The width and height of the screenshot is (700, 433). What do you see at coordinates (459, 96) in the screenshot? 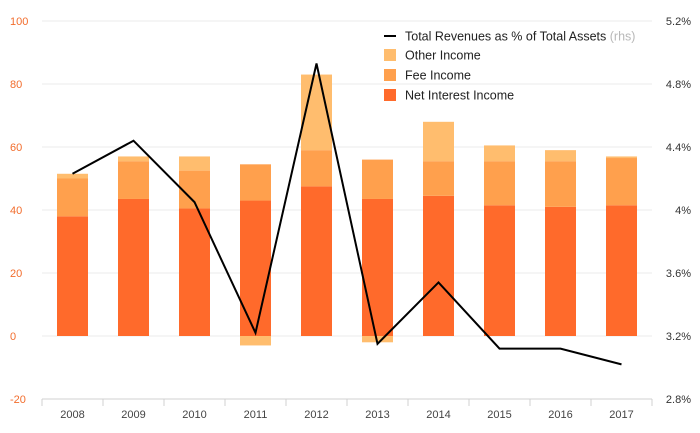
I see `legend-label: Net Interest Income` at bounding box center [459, 96].